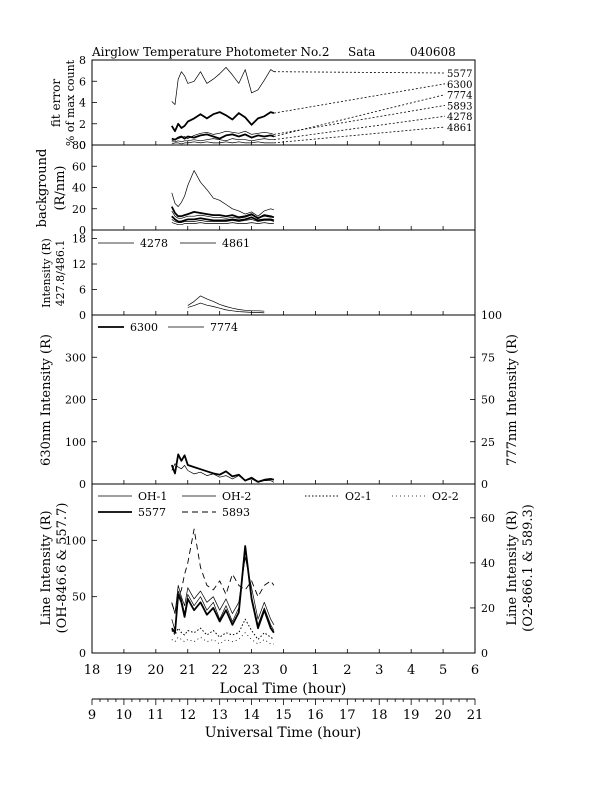  Describe the element at coordinates (347, 715) in the screenshot. I see `universal-time-tick-label: 17` at that location.